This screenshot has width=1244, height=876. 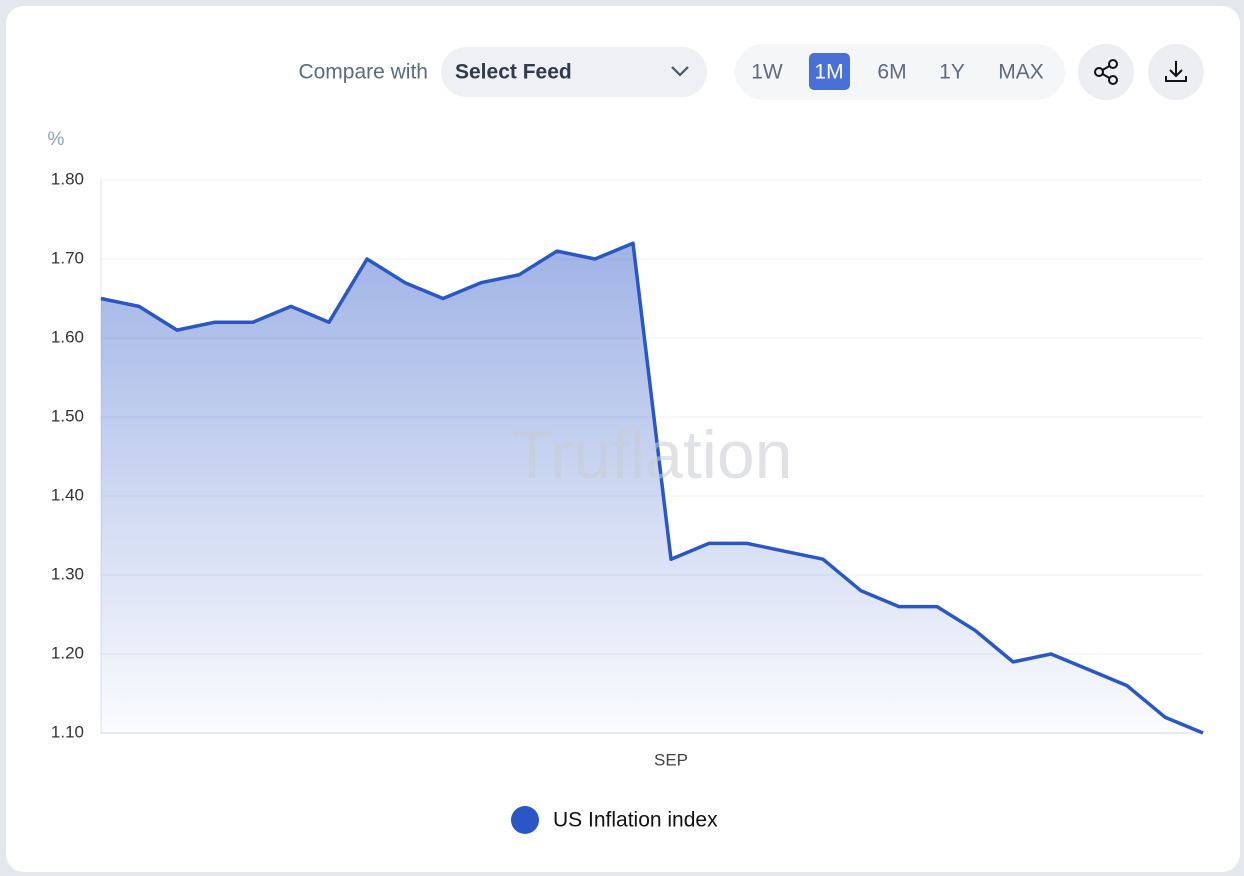 I want to click on share-button, so click(x=1106, y=72).